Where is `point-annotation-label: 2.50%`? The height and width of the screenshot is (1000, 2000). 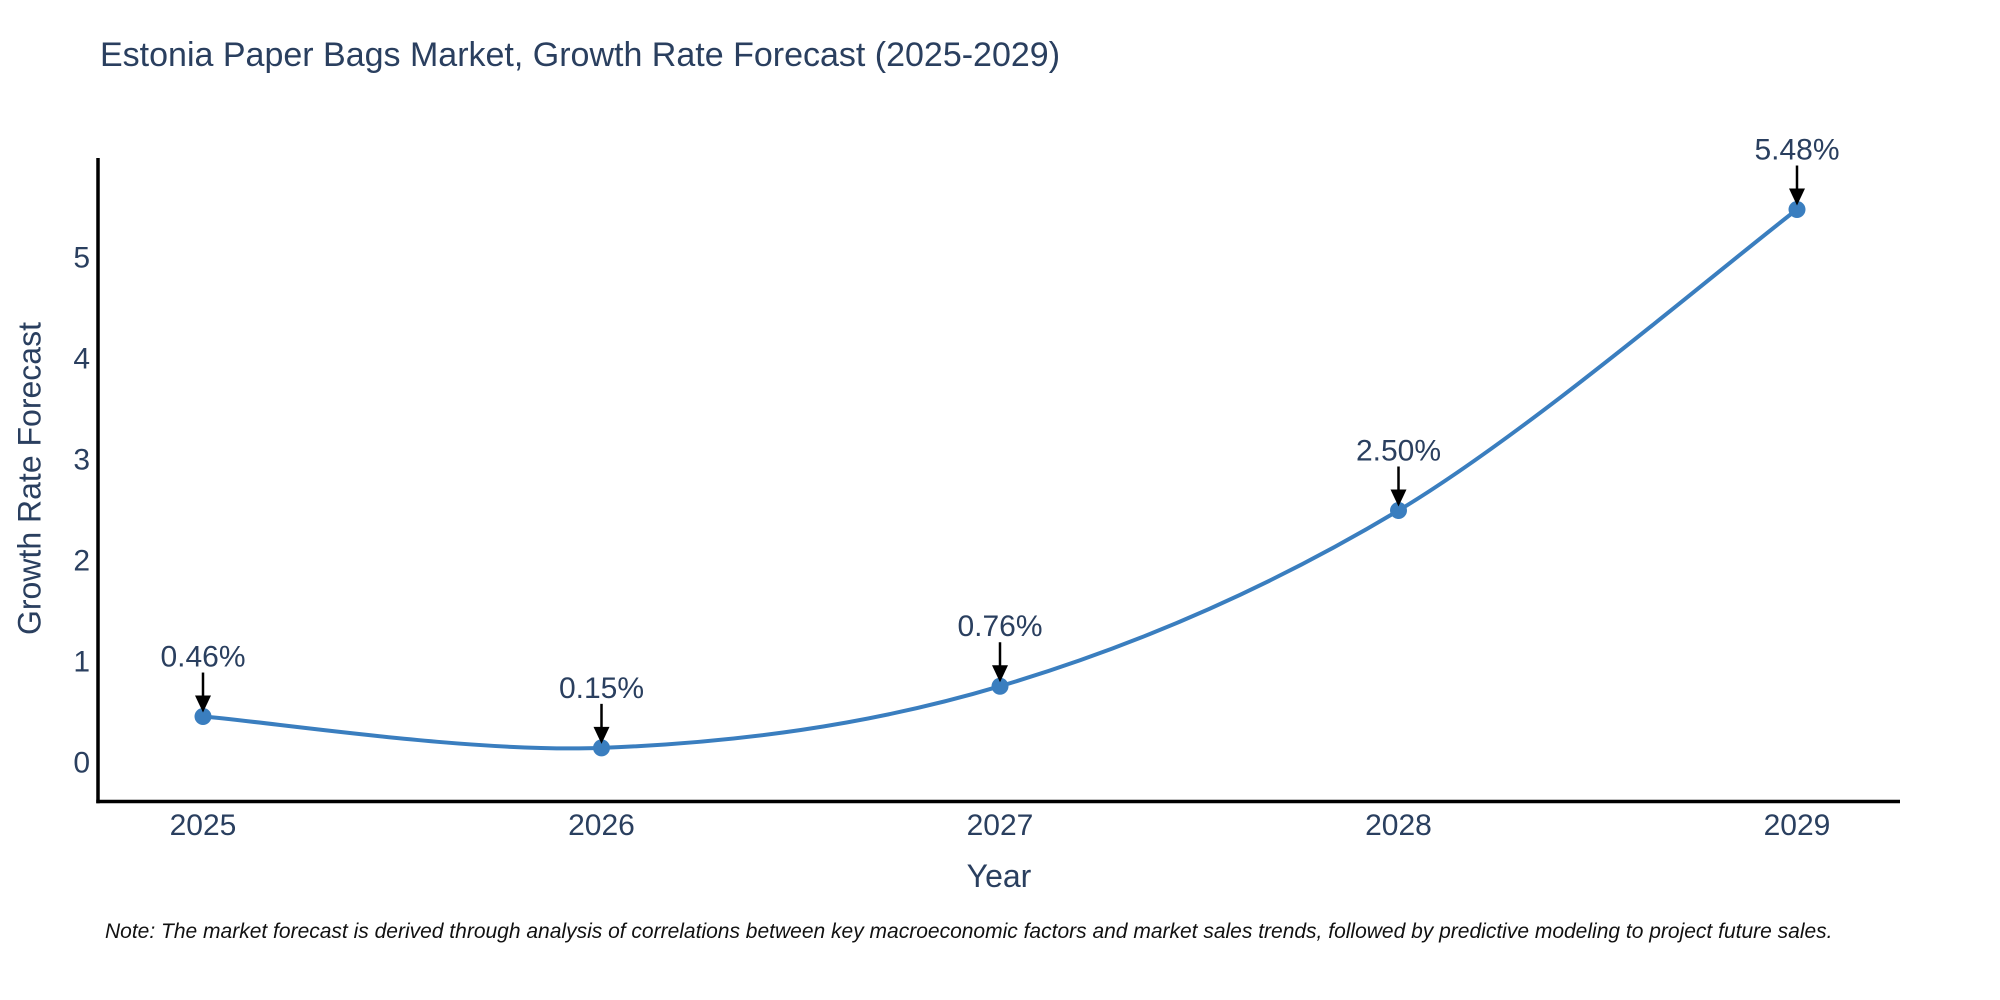 point-annotation-label: 2.50% is located at coordinates (1398, 451).